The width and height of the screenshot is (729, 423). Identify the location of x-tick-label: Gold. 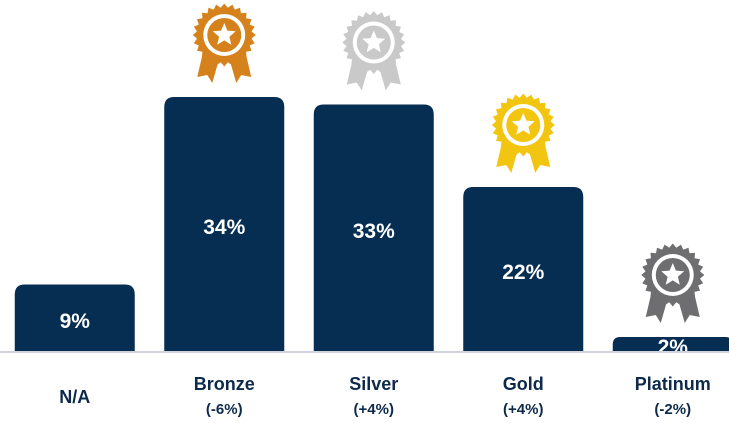
(523, 384).